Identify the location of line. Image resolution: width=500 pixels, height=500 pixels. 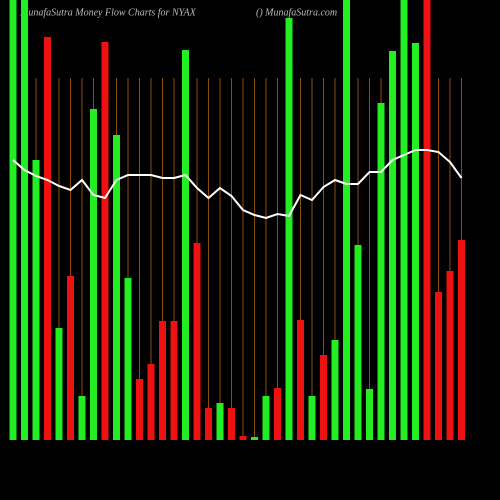
(237, 184).